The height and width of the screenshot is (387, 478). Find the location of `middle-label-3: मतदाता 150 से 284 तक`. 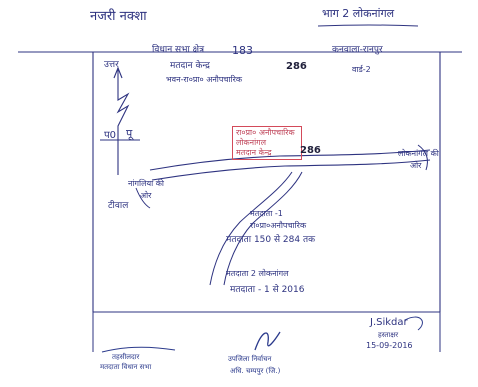

middle-label-3: मतदाता 150 से 284 तक is located at coordinates (271, 240).